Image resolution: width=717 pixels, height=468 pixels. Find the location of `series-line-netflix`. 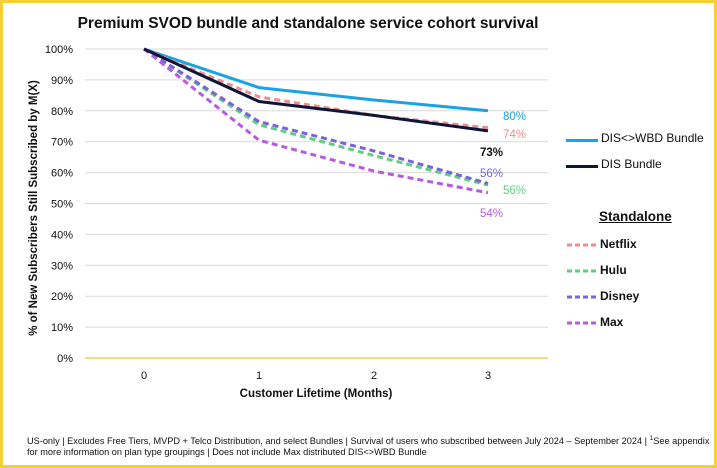

series-line-netflix is located at coordinates (316, 88).